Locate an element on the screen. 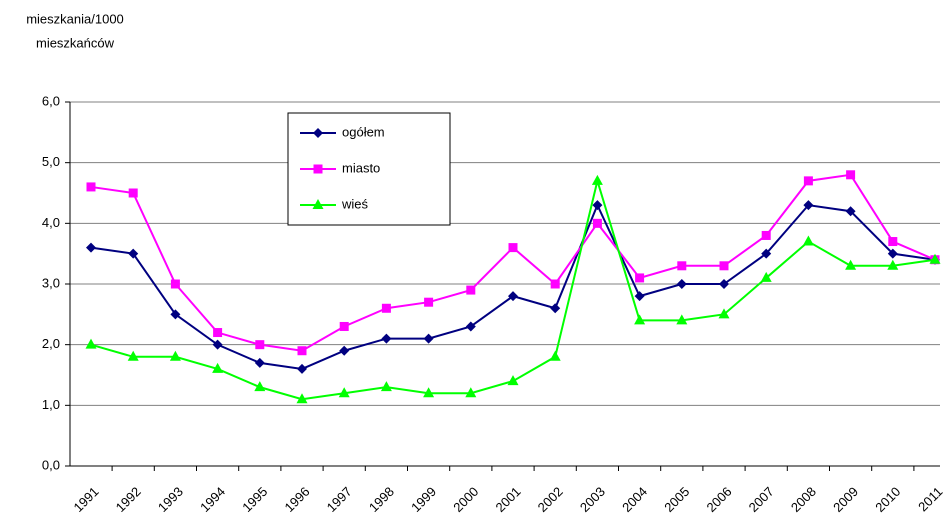 Image resolution: width=945 pixels, height=528 pixels. x-tick-label: 1995 is located at coordinates (254, 499).